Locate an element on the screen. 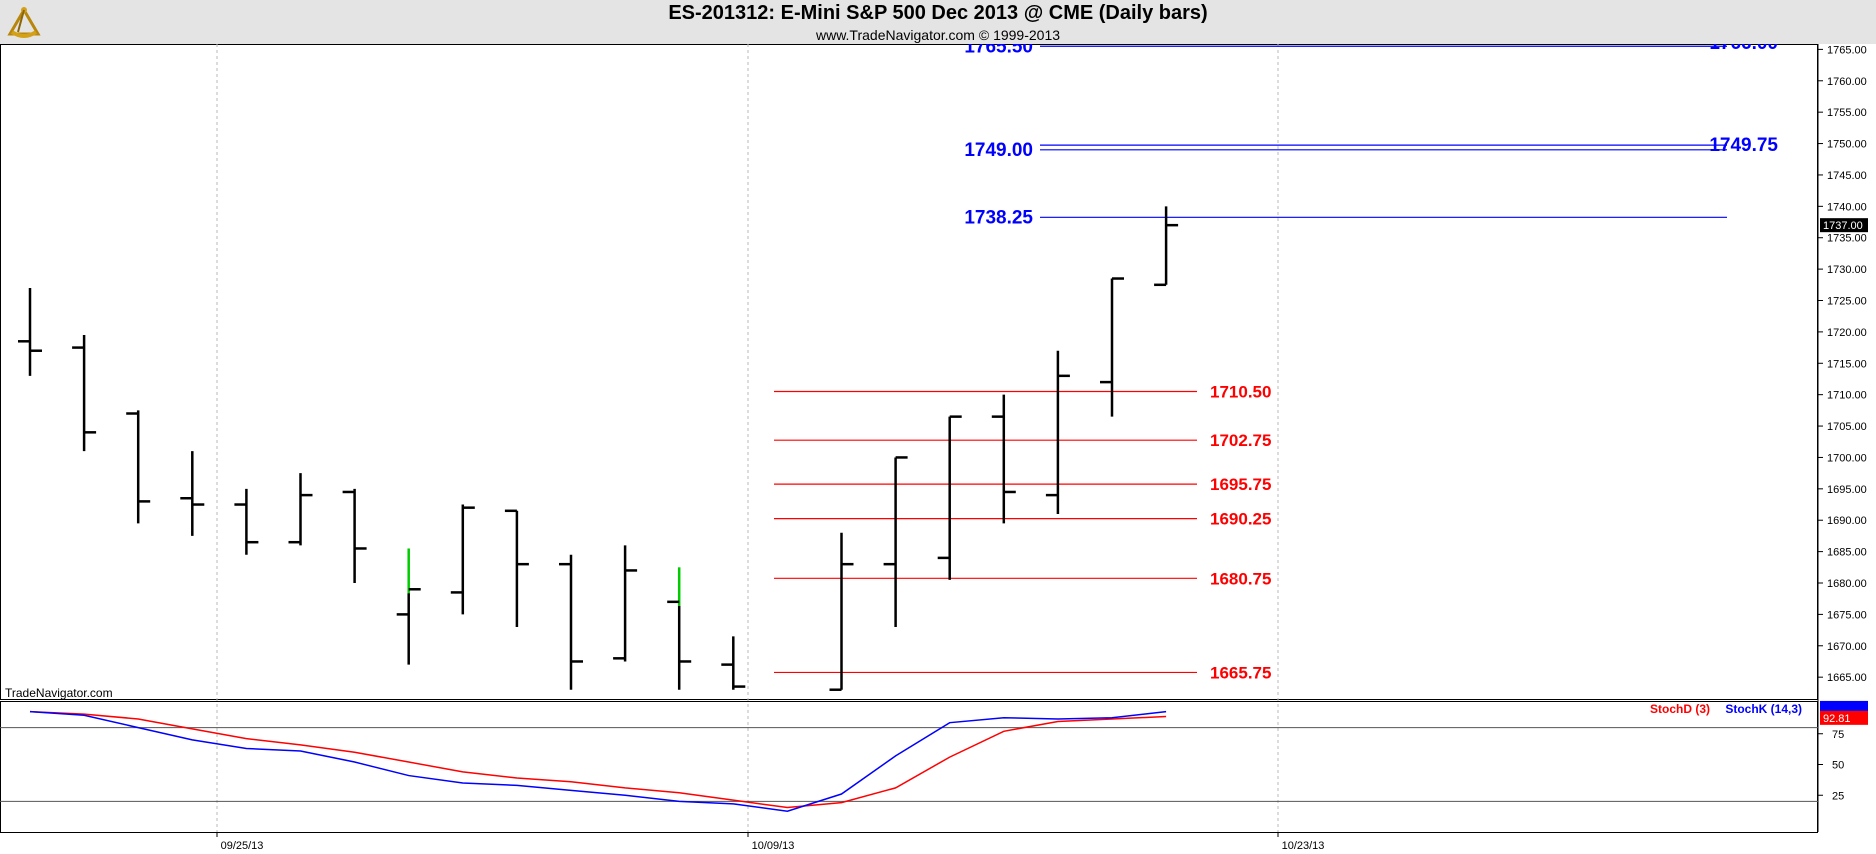 This screenshot has height=854, width=1876. stochastic-panel: 25 50 75 92.81 is located at coordinates (934, 756).